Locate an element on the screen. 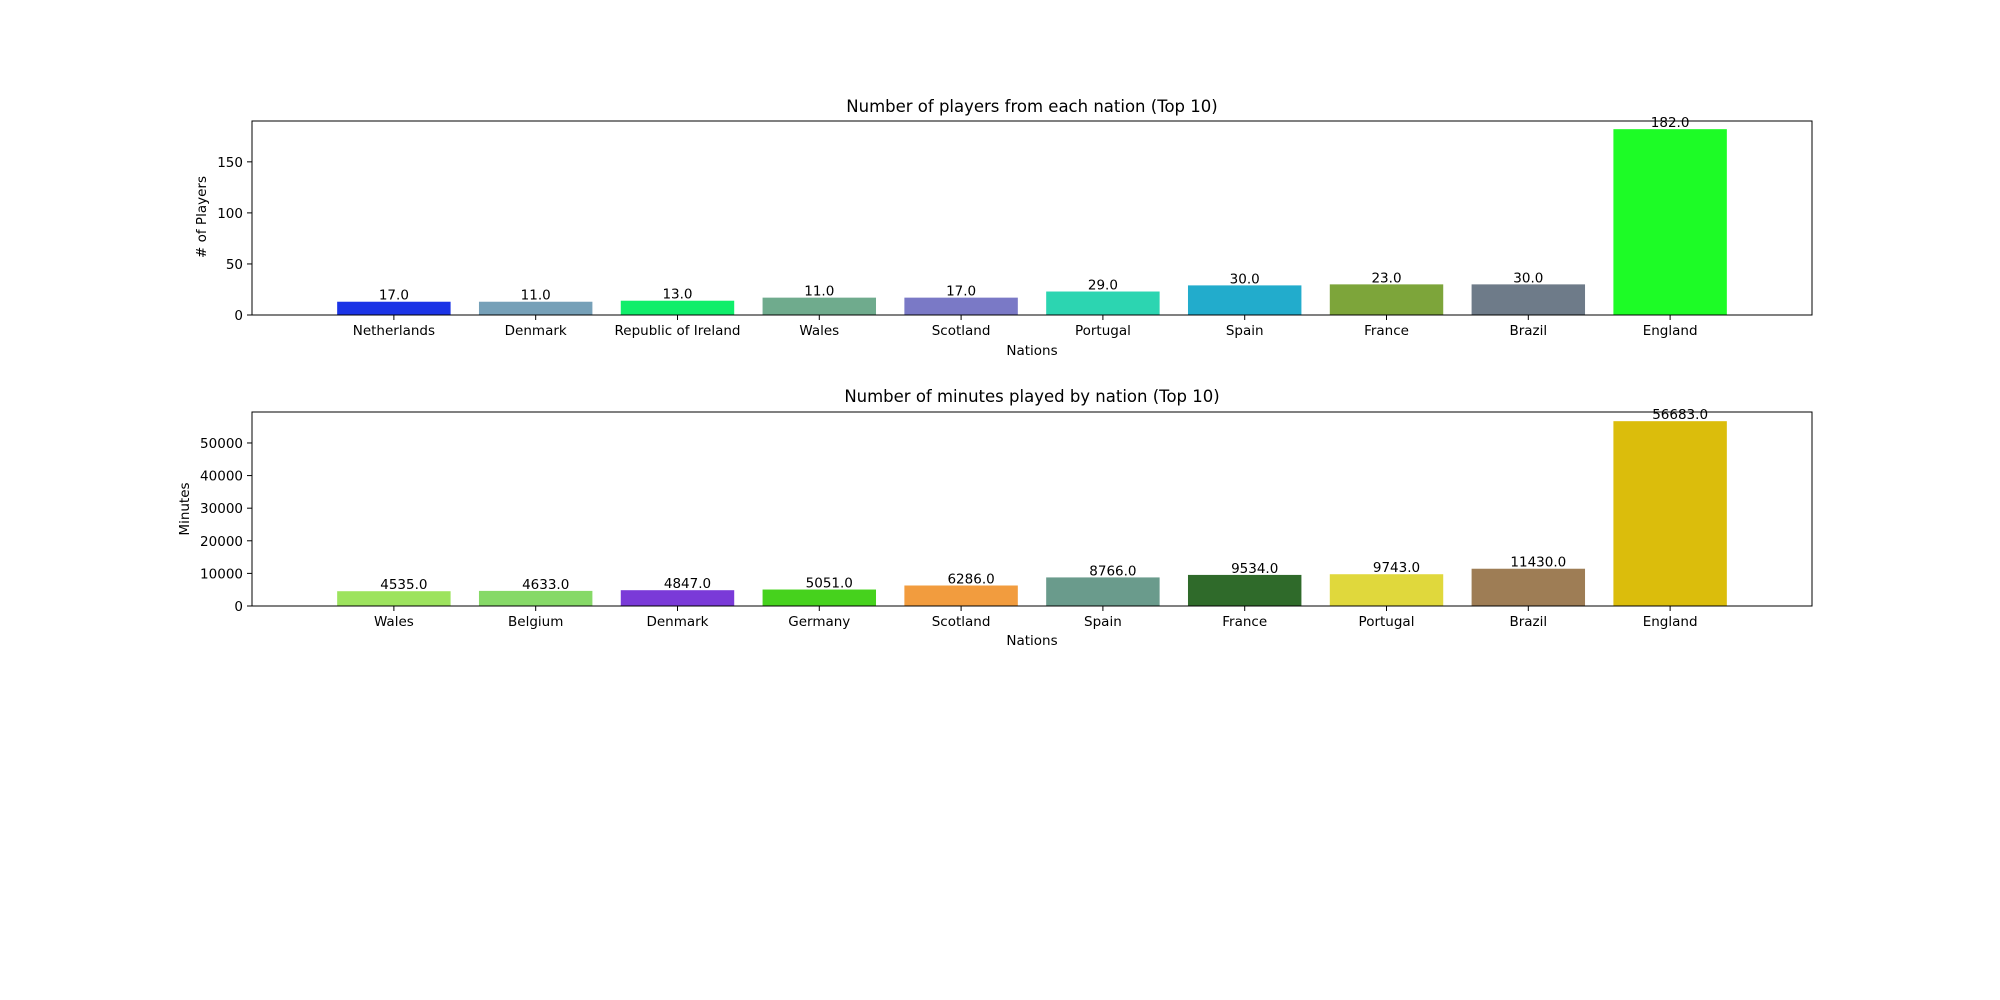  x-tick-label: Belgium is located at coordinates (535, 622).